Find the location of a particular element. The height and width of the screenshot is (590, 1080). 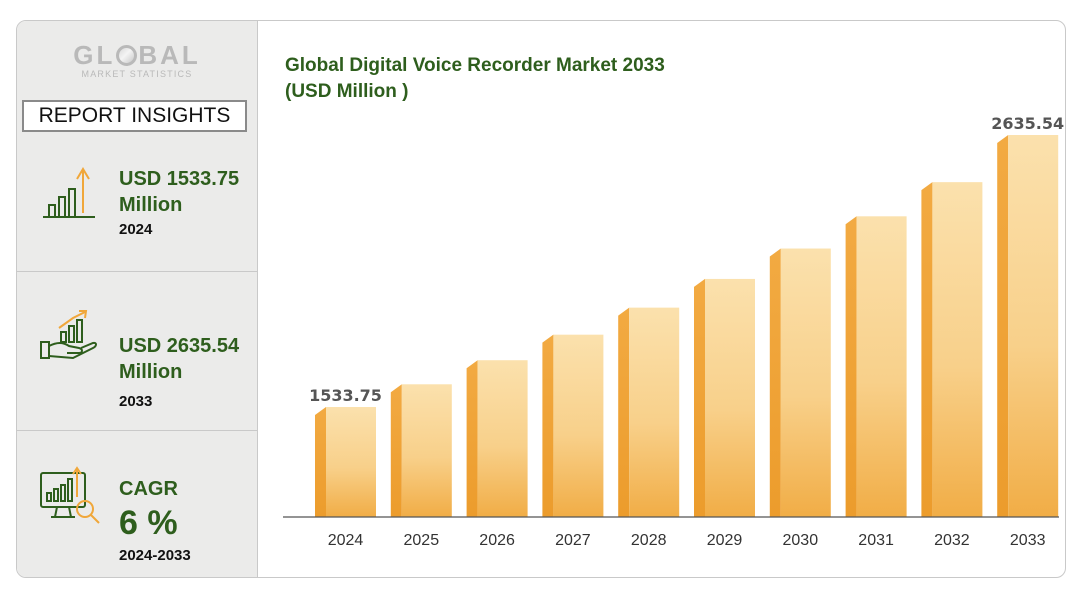

kpi-market-2024: USD 1533.75 Million 2024 is located at coordinates (137, 206).